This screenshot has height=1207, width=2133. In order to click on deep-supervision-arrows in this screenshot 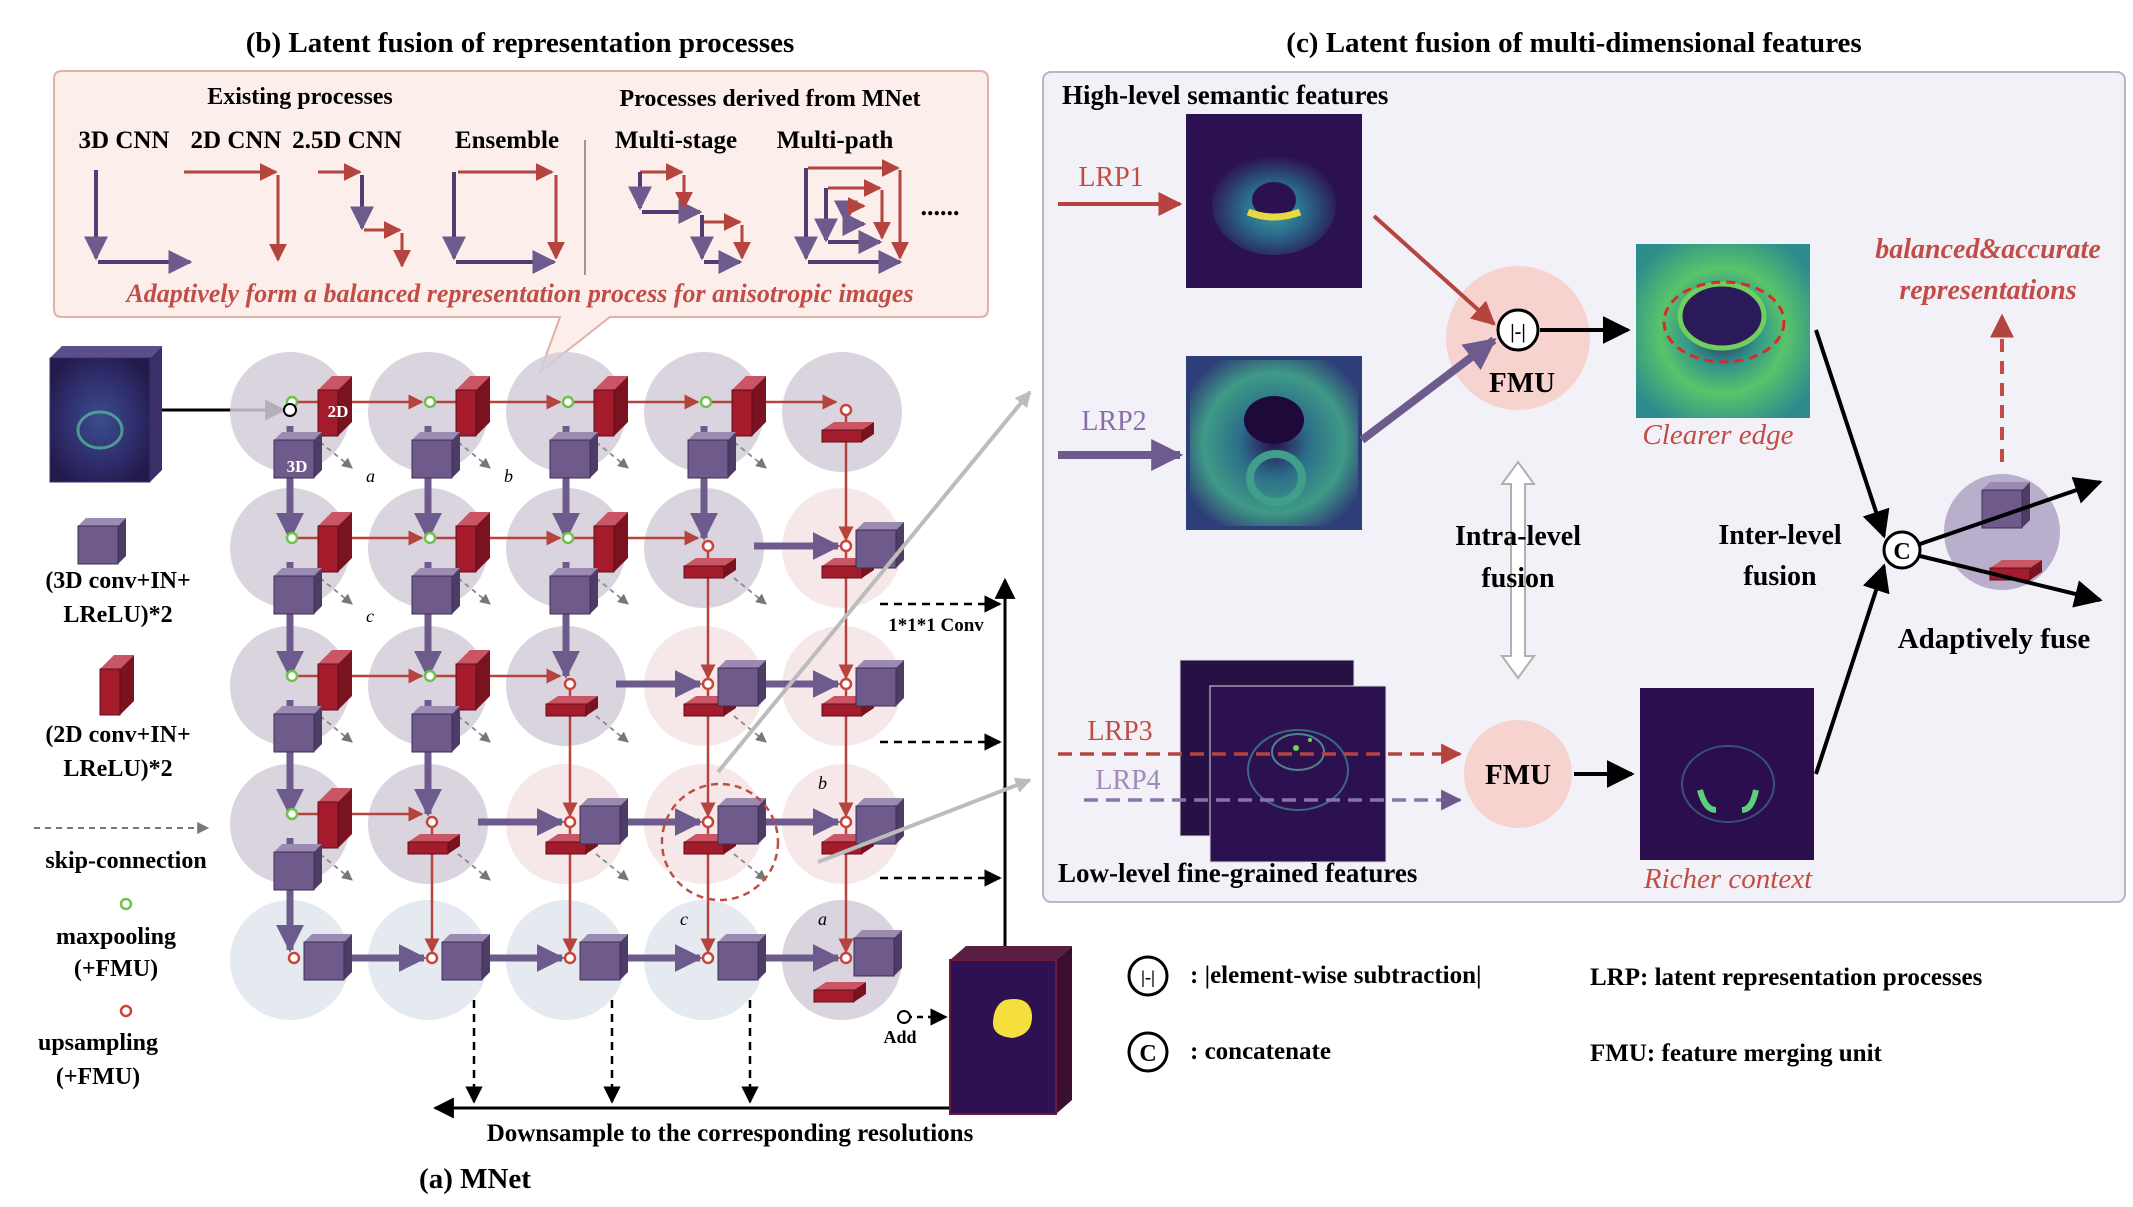, I will do `click(733, 849)`.